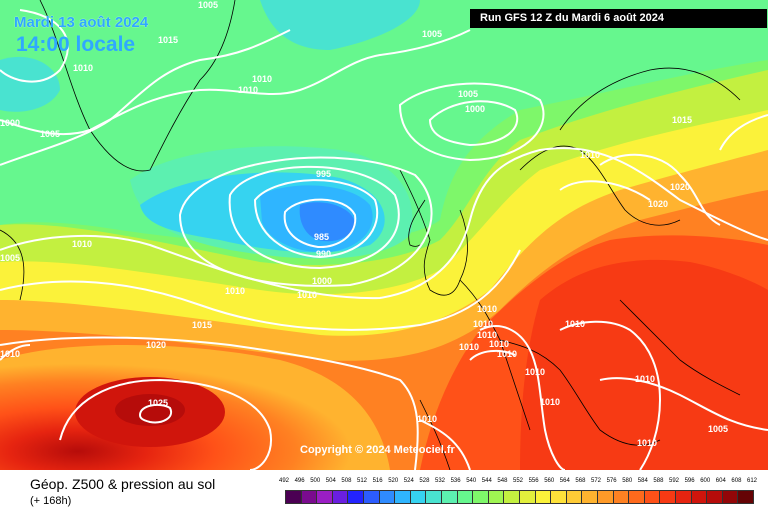  What do you see at coordinates (658, 481) in the screenshot?
I see `legend-tick-label: 588` at bounding box center [658, 481].